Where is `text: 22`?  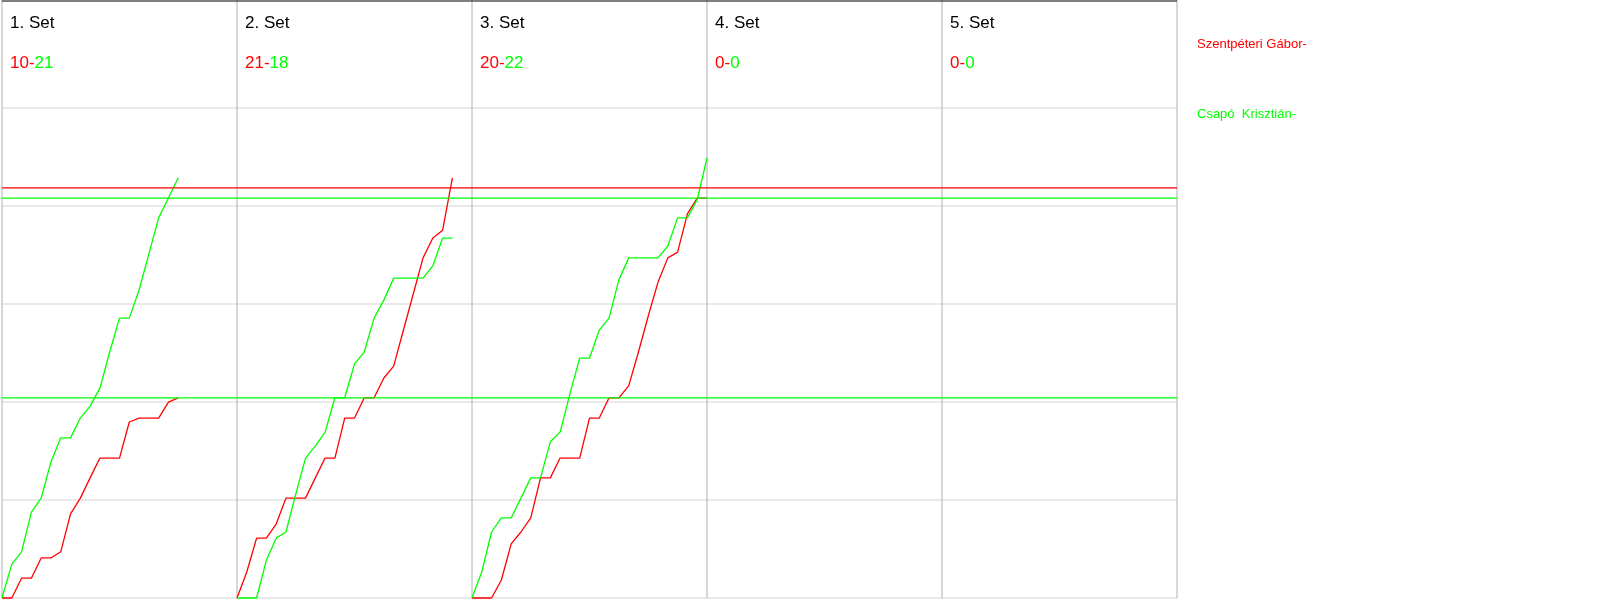
text: 22 is located at coordinates (514, 62).